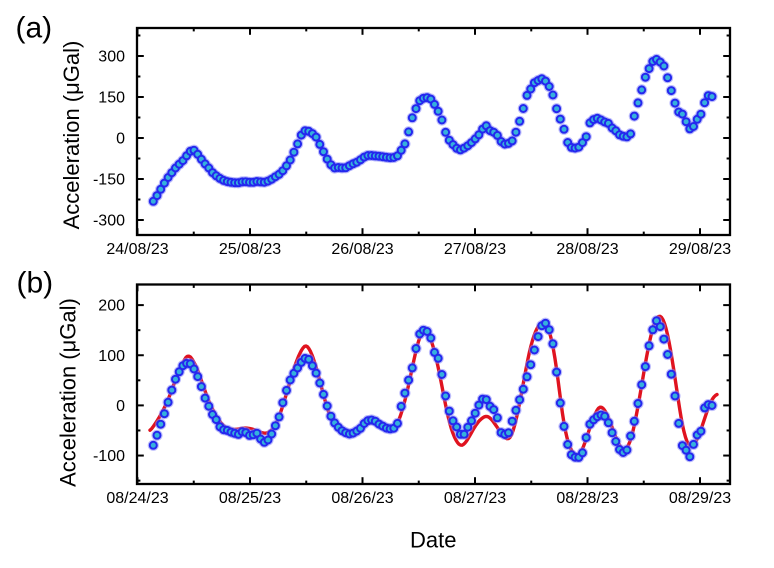 The height and width of the screenshot is (568, 774). Describe the element at coordinates (137, 498) in the screenshot. I see `svg-text: 08/24/23` at that location.